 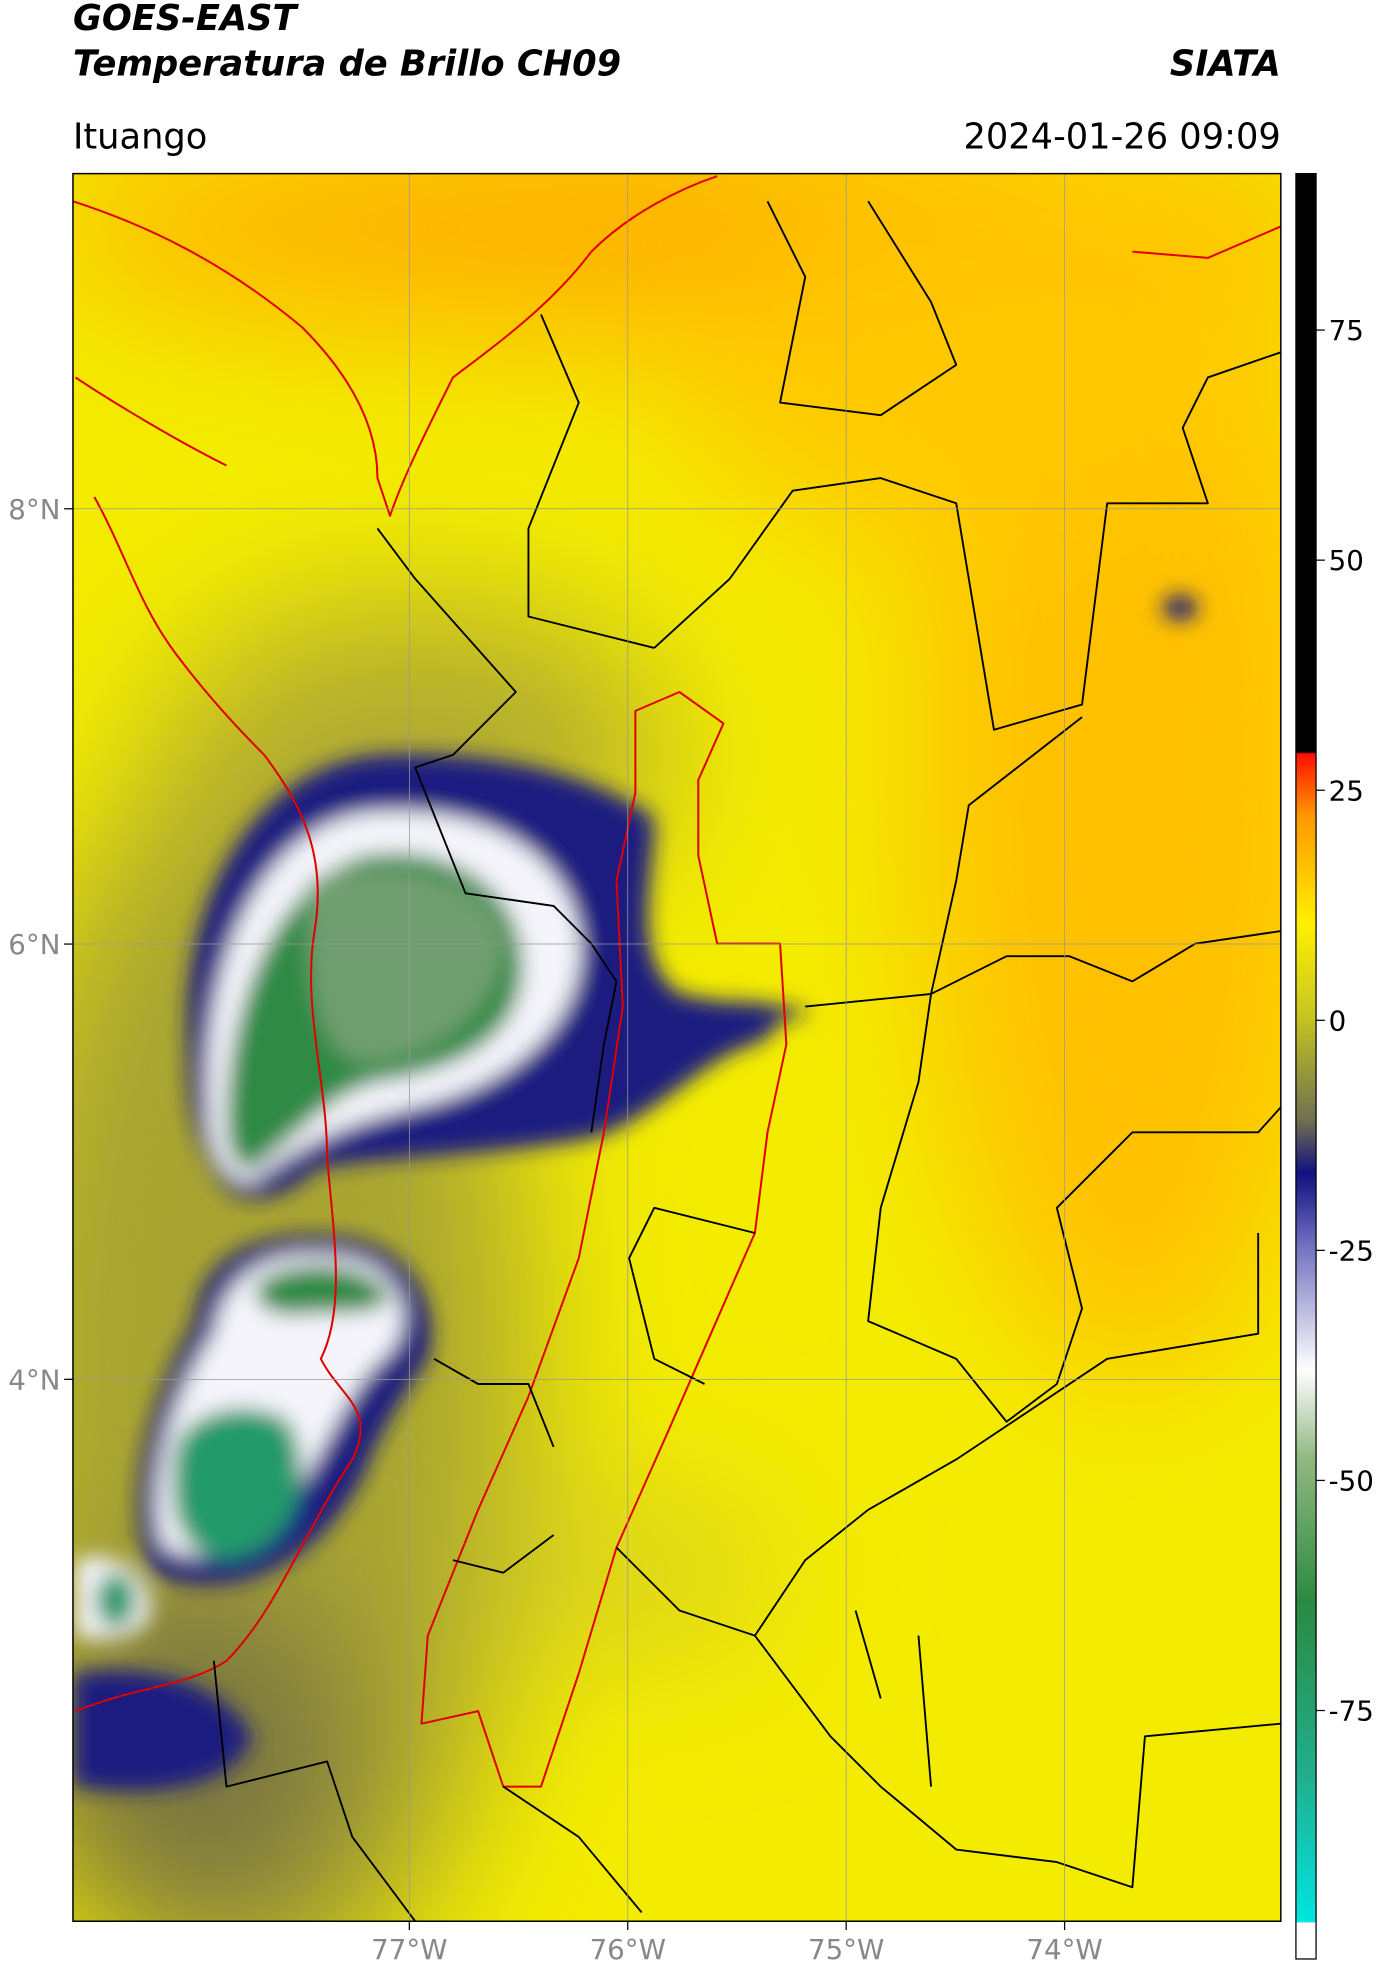 I want to click on organization: SIATA, so click(x=1225, y=63).